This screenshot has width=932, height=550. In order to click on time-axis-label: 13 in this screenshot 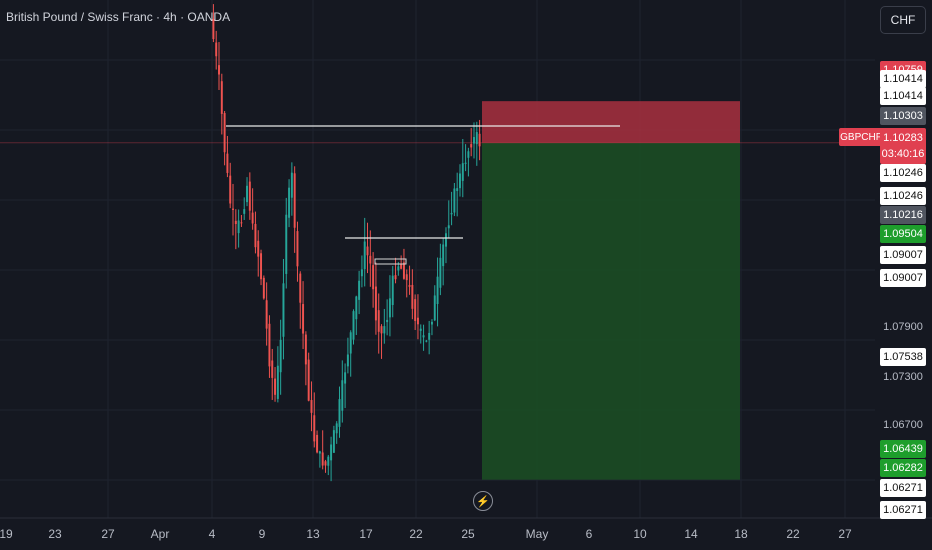, I will do `click(313, 534)`.